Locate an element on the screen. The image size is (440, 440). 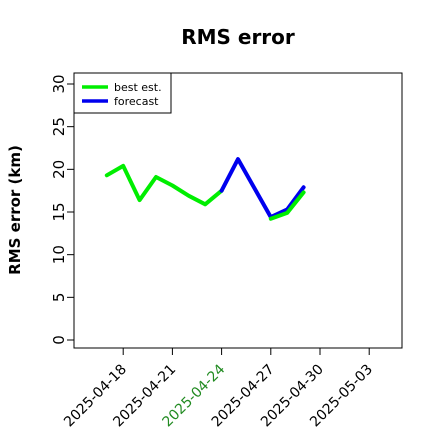
y-tick-label: 10 is located at coordinates (59, 254).